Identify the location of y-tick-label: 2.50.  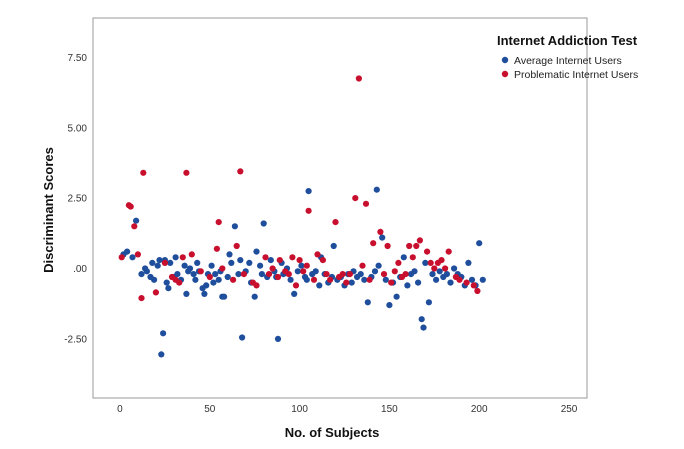
(78, 199).